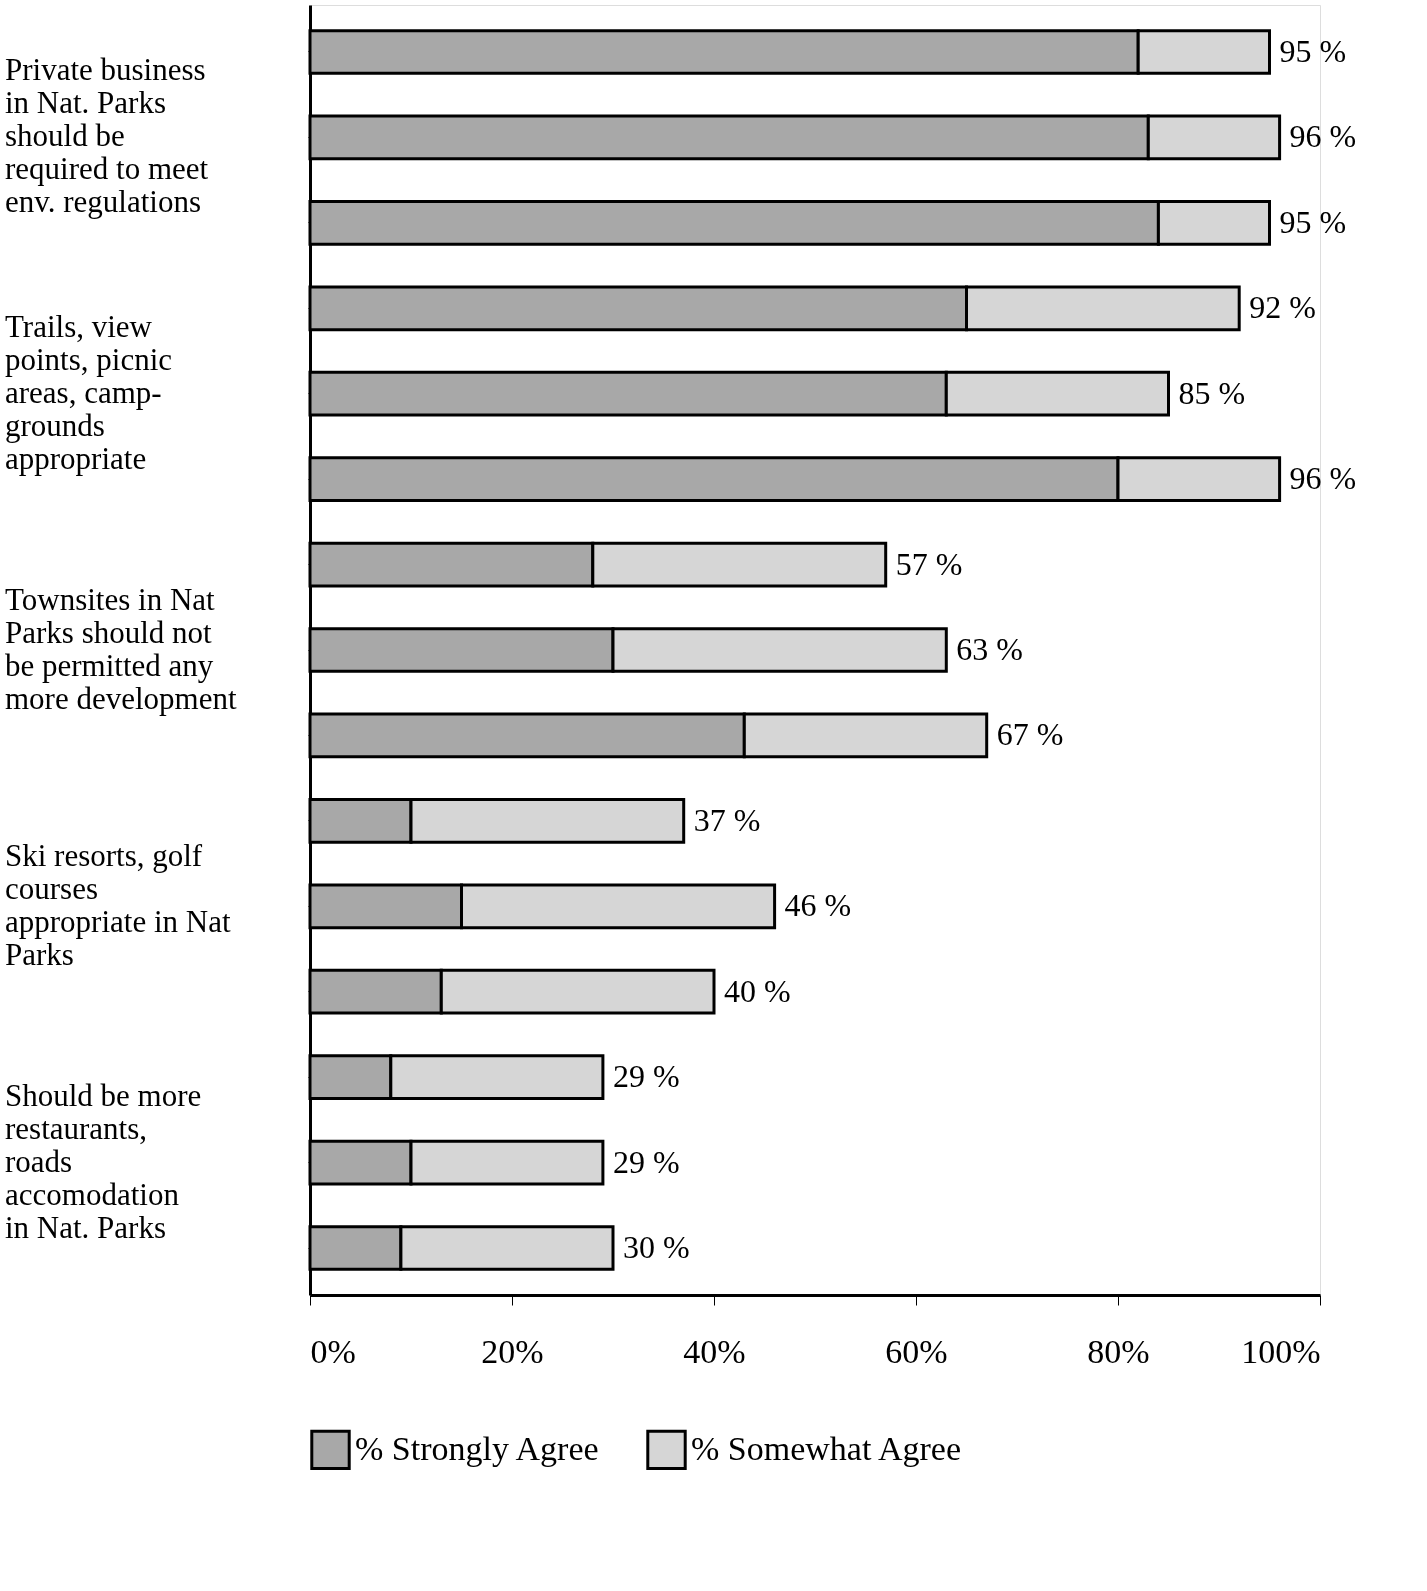 This screenshot has height=1591, width=1427. I want to click on legend-label: % Strongly Agree, so click(477, 1448).